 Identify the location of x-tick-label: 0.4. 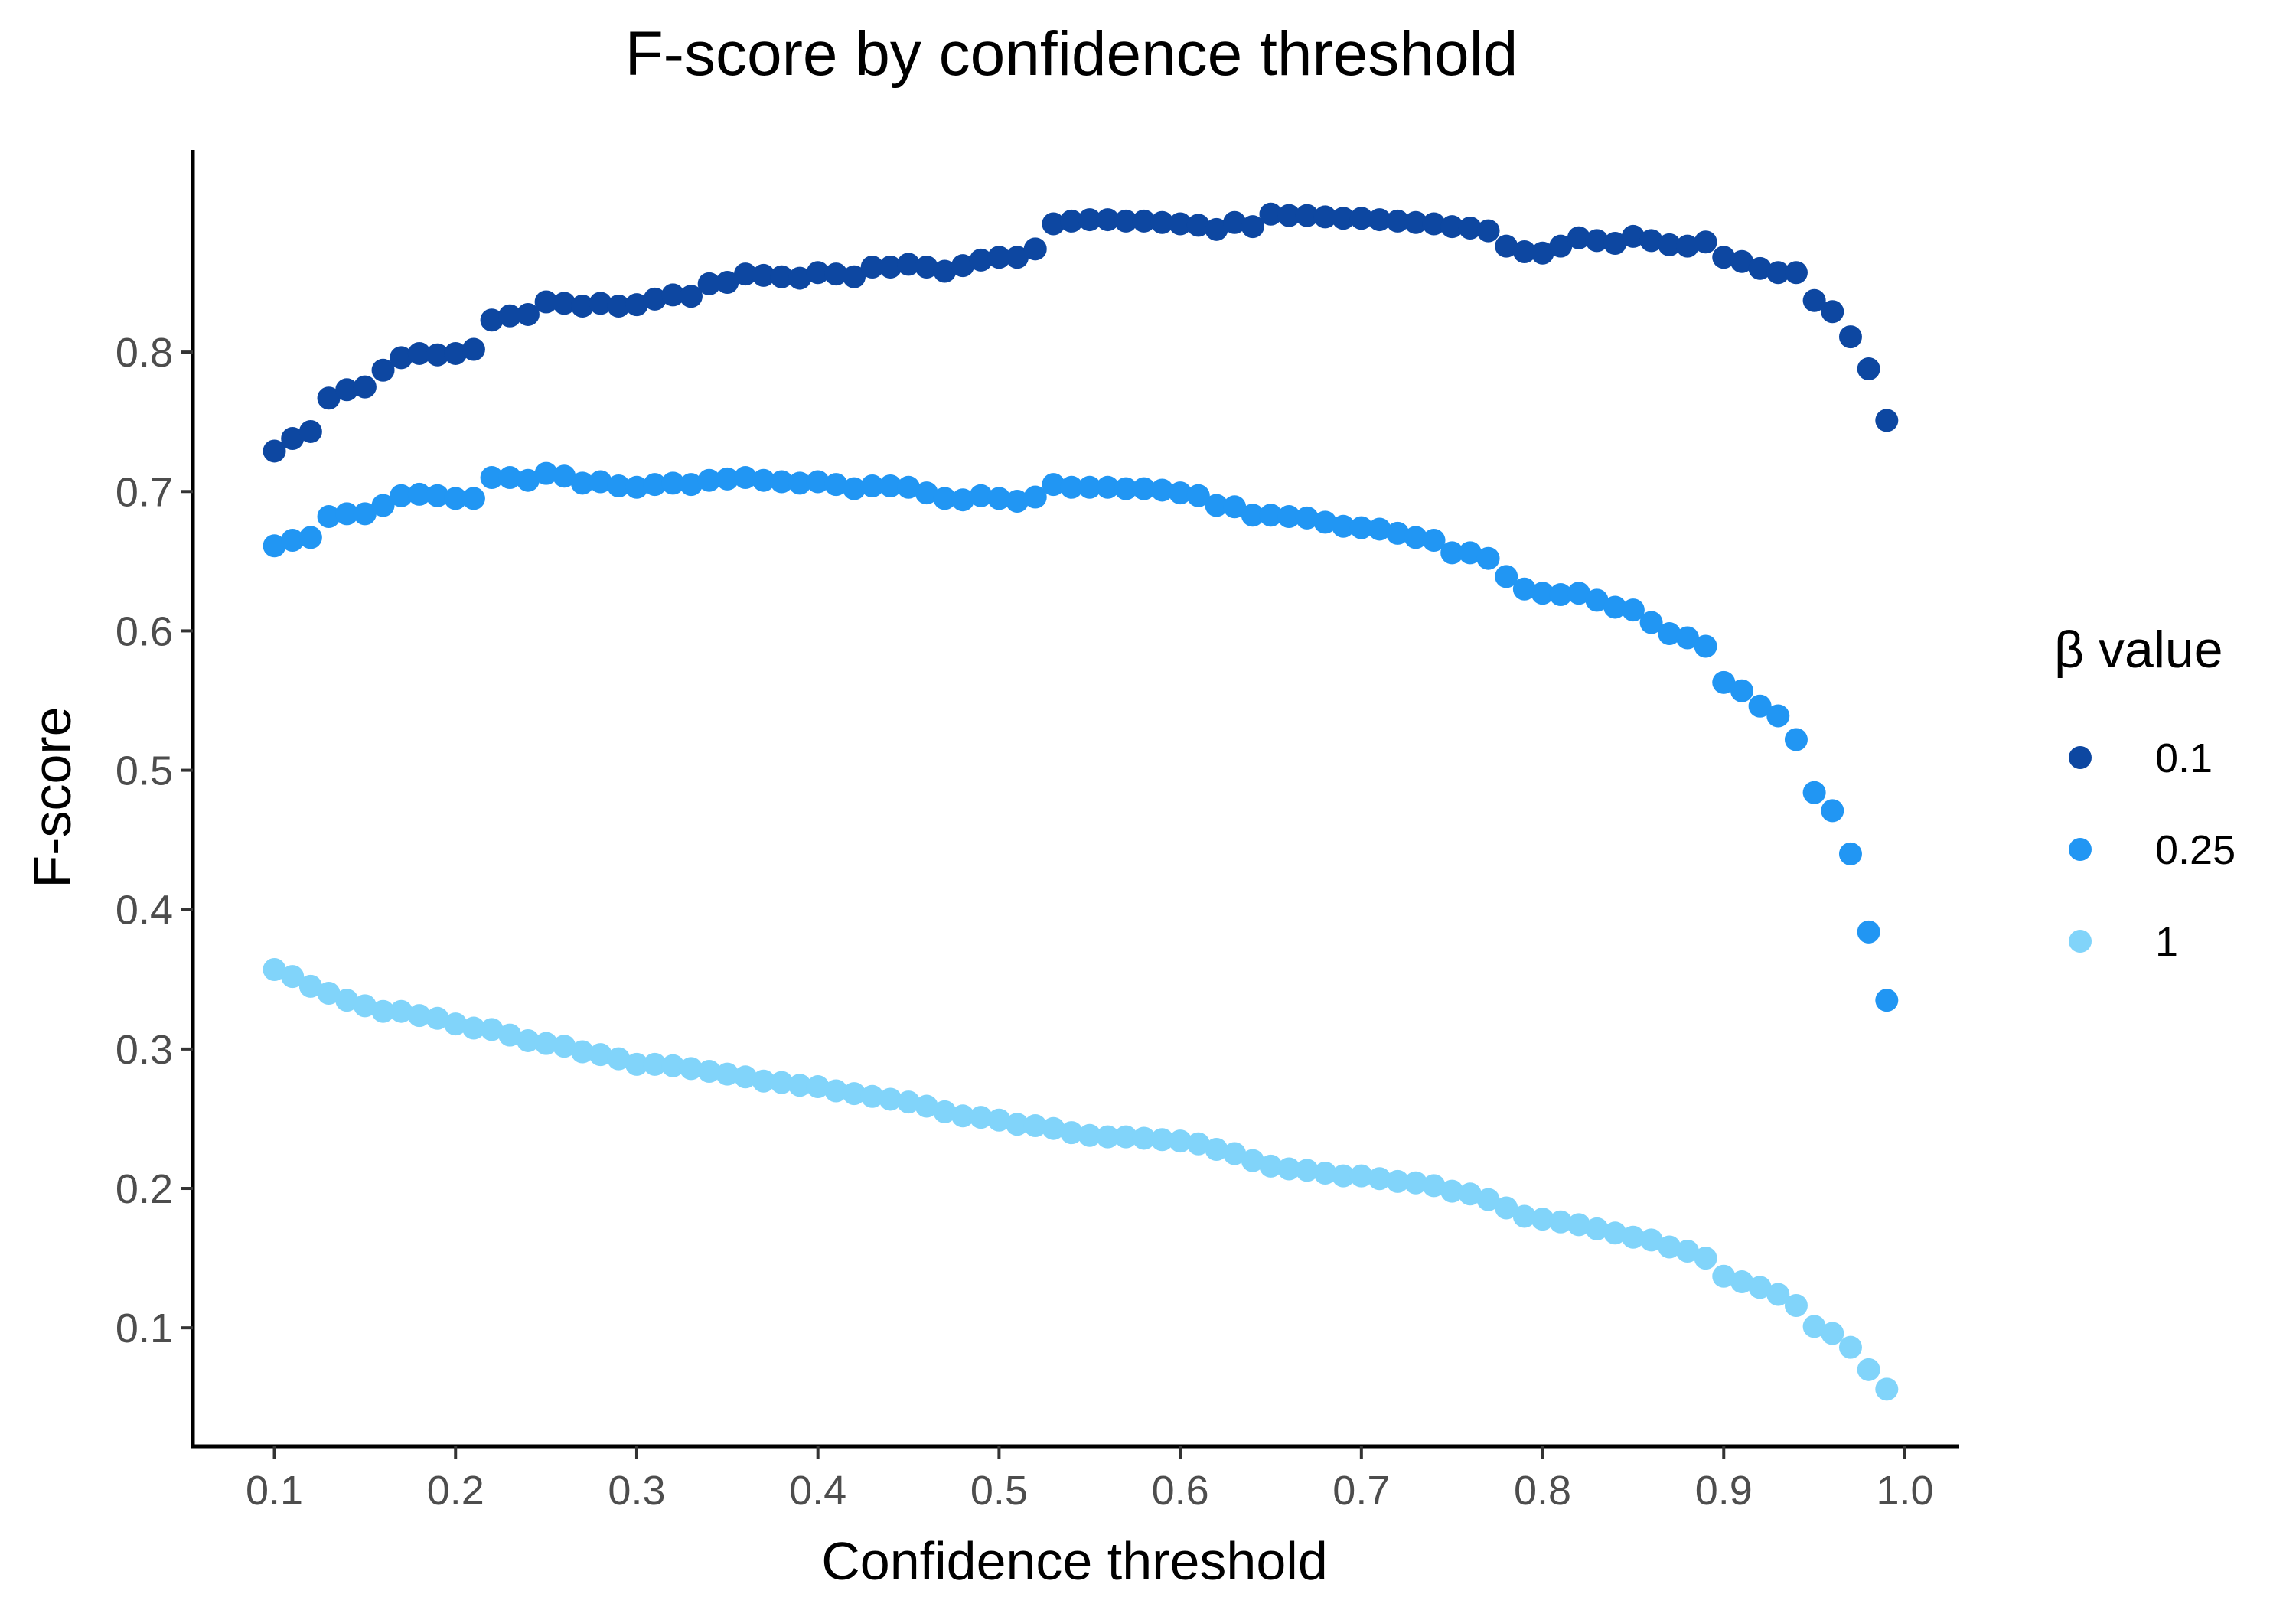
(817, 1491).